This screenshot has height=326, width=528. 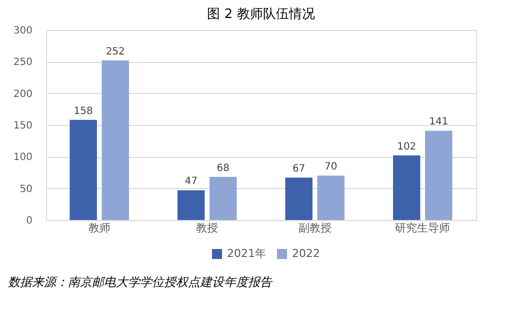 What do you see at coordinates (306, 253) in the screenshot?
I see `legend-label: 2022` at bounding box center [306, 253].